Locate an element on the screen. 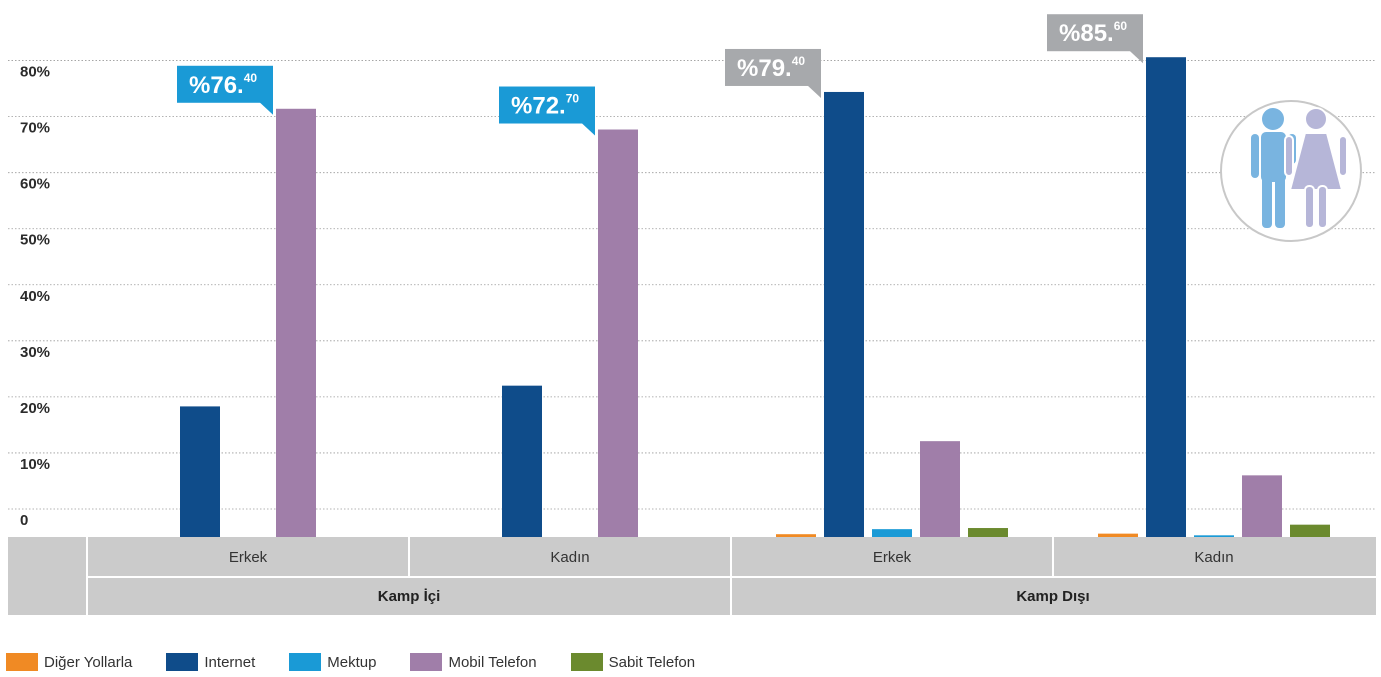  value-callout: %76.40 is located at coordinates (225, 90).